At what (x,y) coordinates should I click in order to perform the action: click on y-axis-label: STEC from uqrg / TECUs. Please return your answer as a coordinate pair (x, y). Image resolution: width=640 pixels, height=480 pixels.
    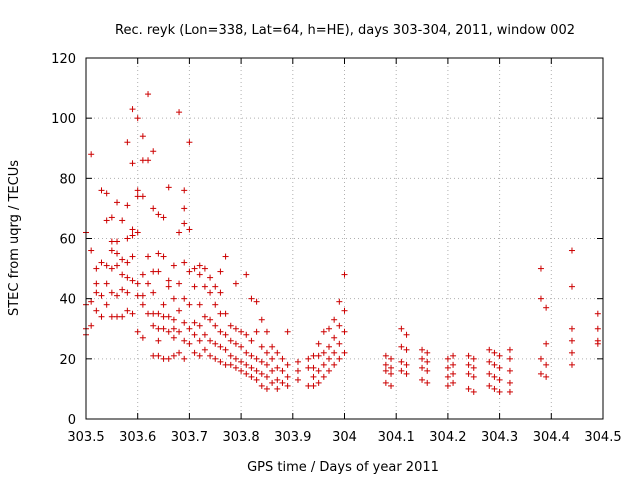
    Looking at the image, I should click on (14, 238).